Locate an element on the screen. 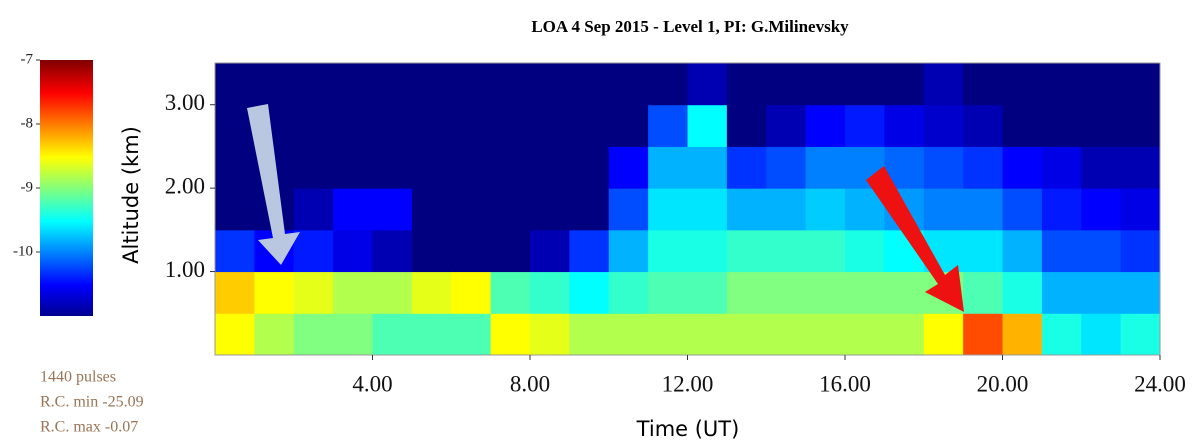  x-tick-label: 16.00 is located at coordinates (845, 383).